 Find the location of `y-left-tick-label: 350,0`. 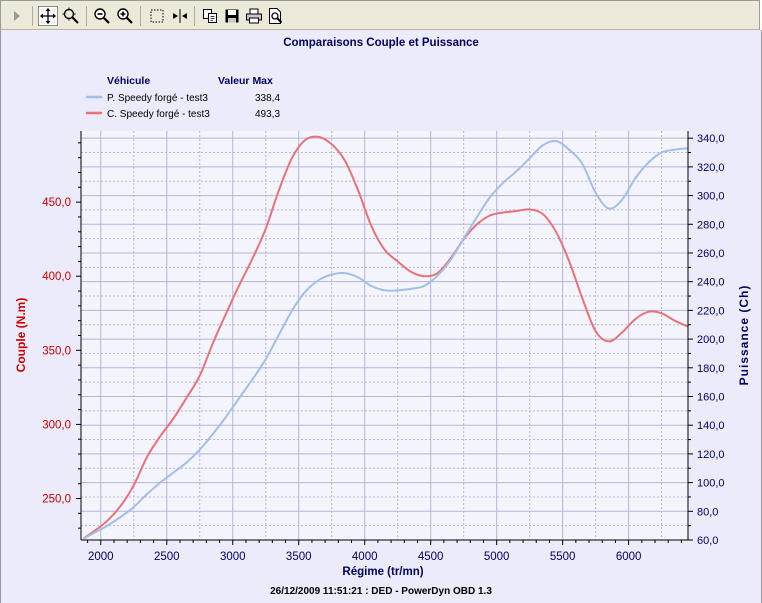

y-left-tick-label: 350,0 is located at coordinates (56, 351).